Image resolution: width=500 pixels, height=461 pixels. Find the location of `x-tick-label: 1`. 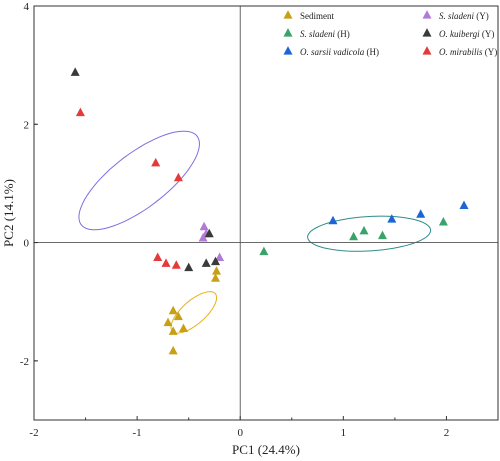

x-tick-label: 1 is located at coordinates (344, 433).